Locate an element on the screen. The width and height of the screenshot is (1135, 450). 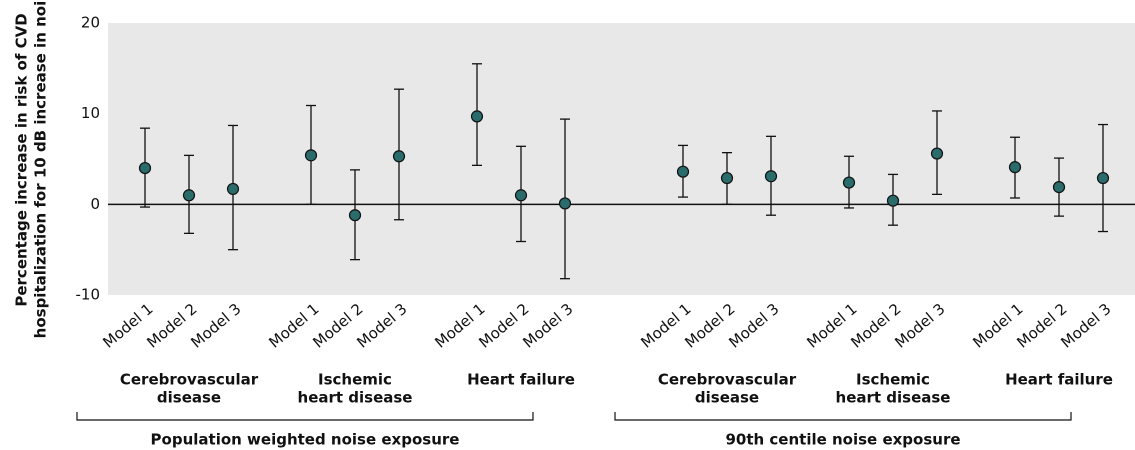
group-label: 90th centile noise exposure is located at coordinates (842, 440).